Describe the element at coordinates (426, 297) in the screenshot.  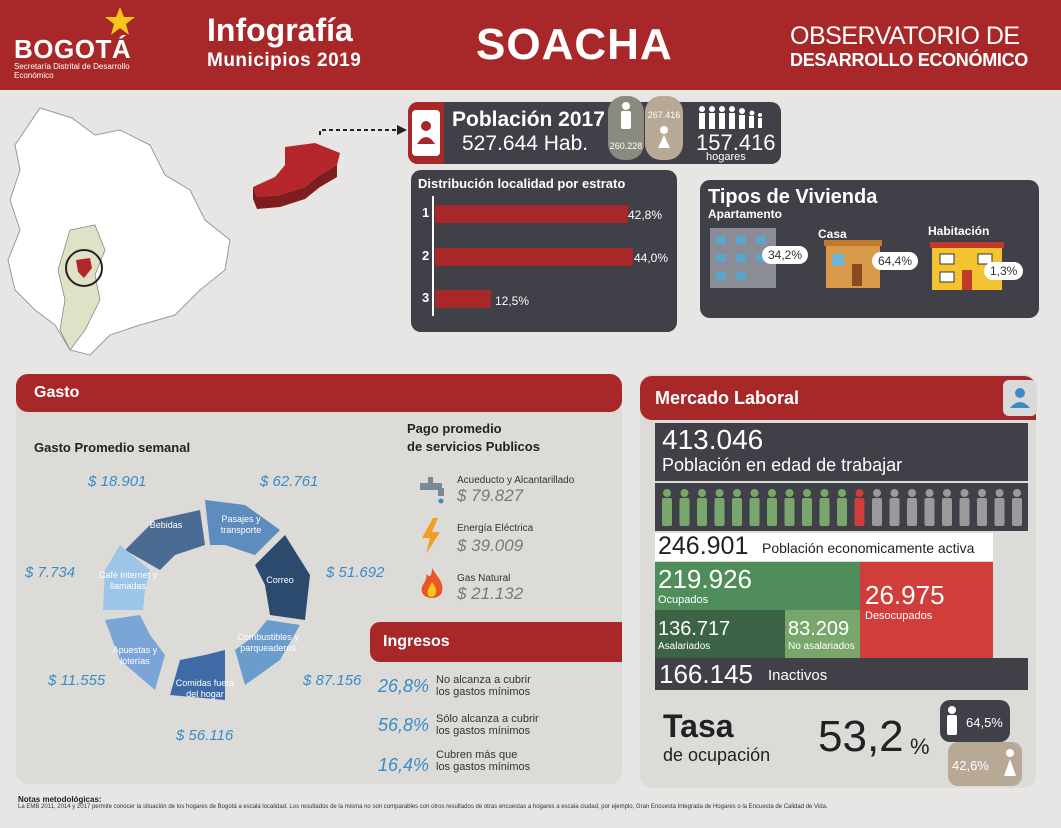
I see `estrato-3-label: 3` at that location.